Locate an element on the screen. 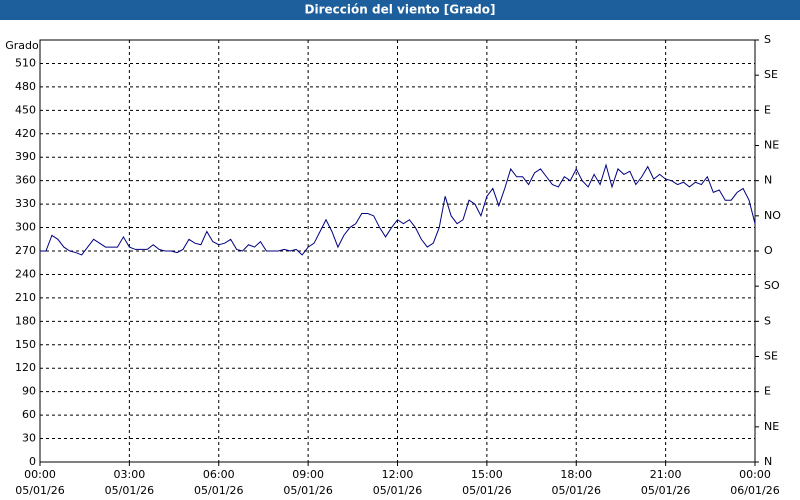  y-tick-label: 150 is located at coordinates (25, 344).